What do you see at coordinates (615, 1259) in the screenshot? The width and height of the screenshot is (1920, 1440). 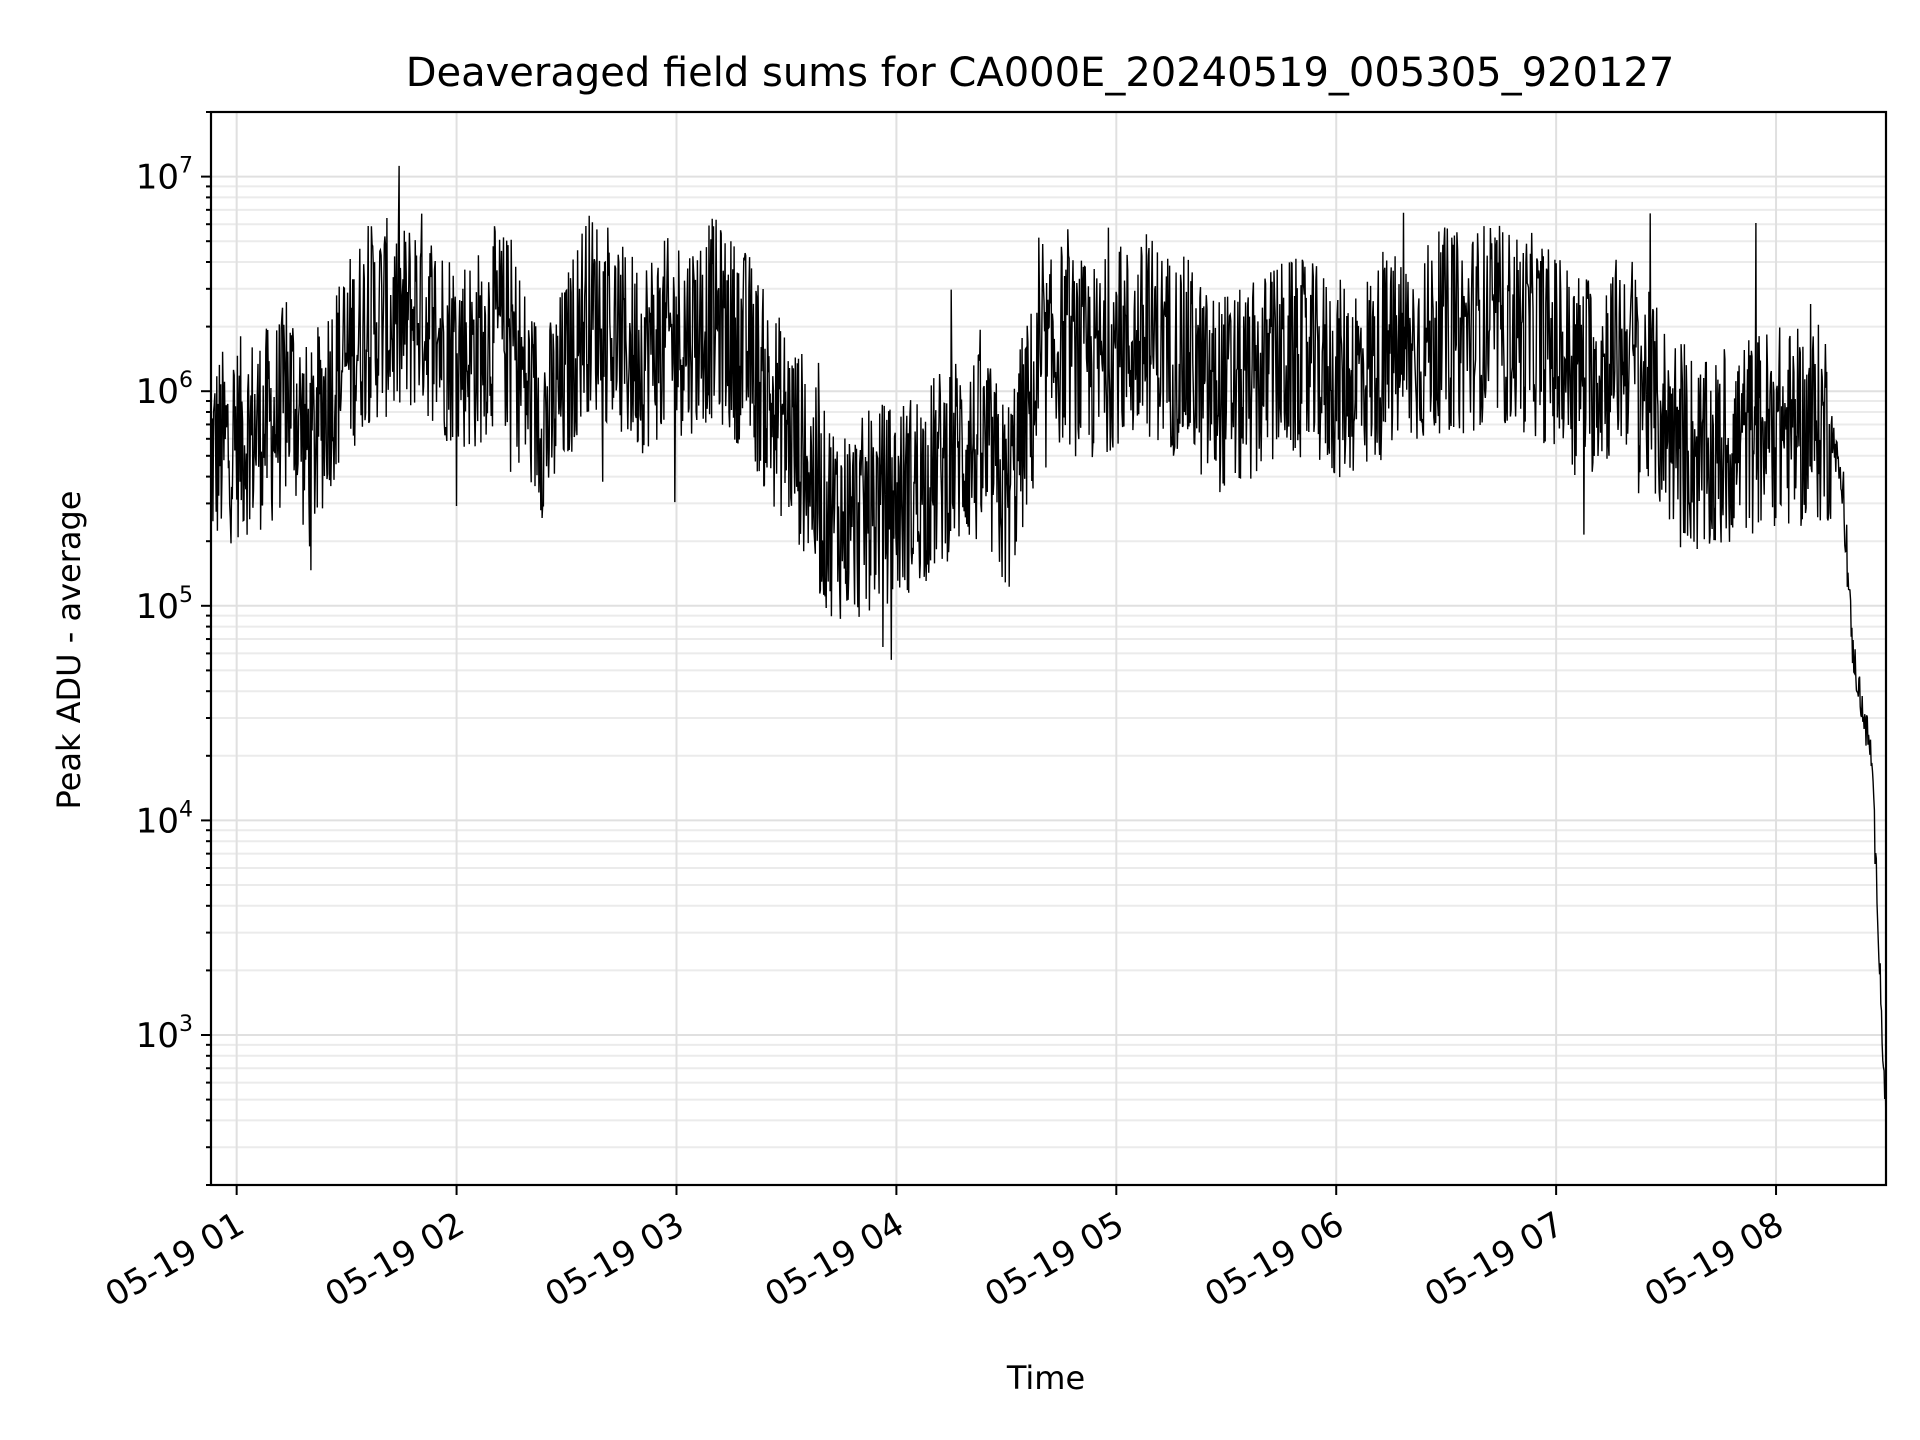 I see `x-tick-label: 05-19 03` at bounding box center [615, 1259].